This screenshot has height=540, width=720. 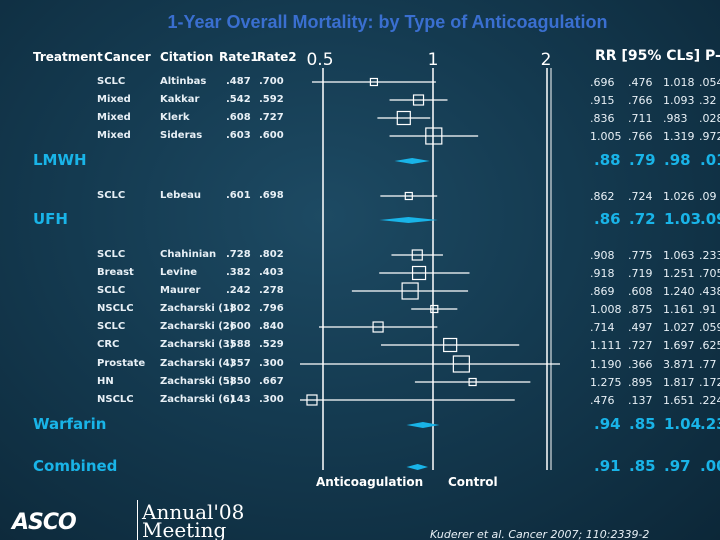 I want to click on row-citation: Zacharski (5), so click(x=197, y=381).